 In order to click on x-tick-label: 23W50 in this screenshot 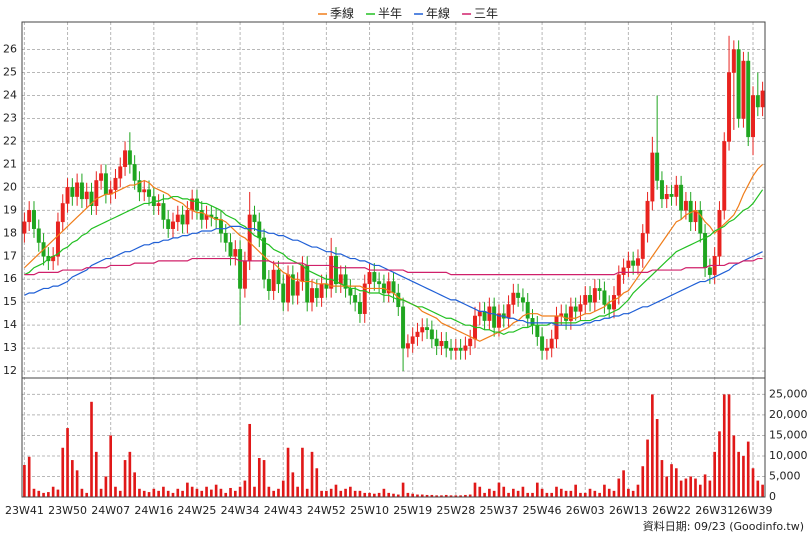, I will do `click(67, 510)`.